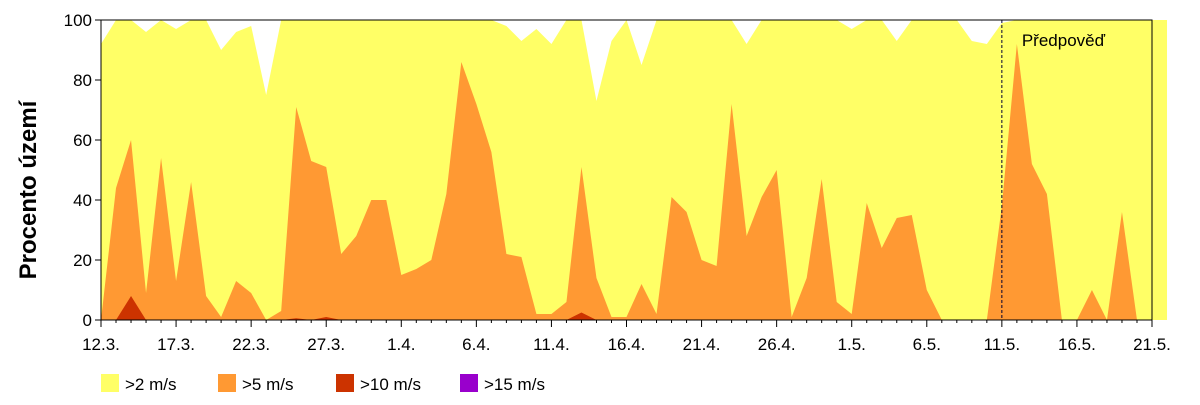  I want to click on x-tick-label: 11.5., so click(1002, 344).